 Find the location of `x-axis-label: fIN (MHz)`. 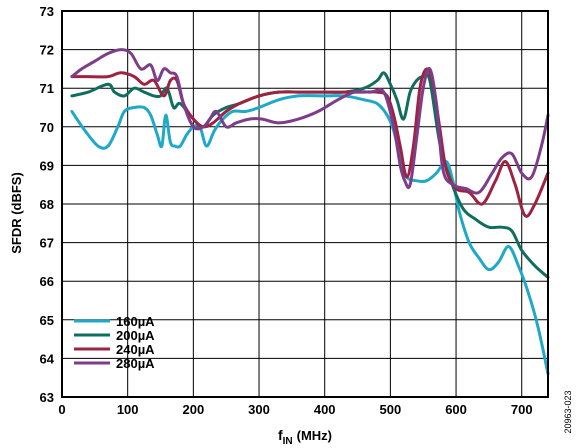

x-axis-label: fIN (MHz) is located at coordinates (305, 437).